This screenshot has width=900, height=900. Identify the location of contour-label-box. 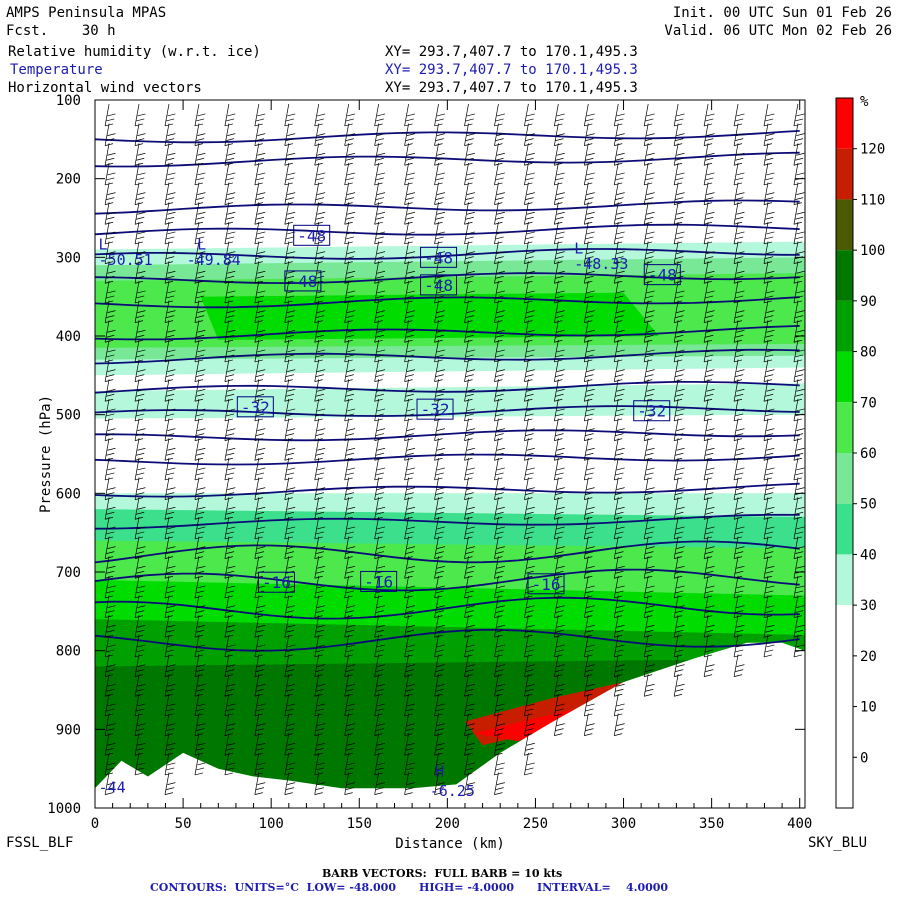
(276, 582).